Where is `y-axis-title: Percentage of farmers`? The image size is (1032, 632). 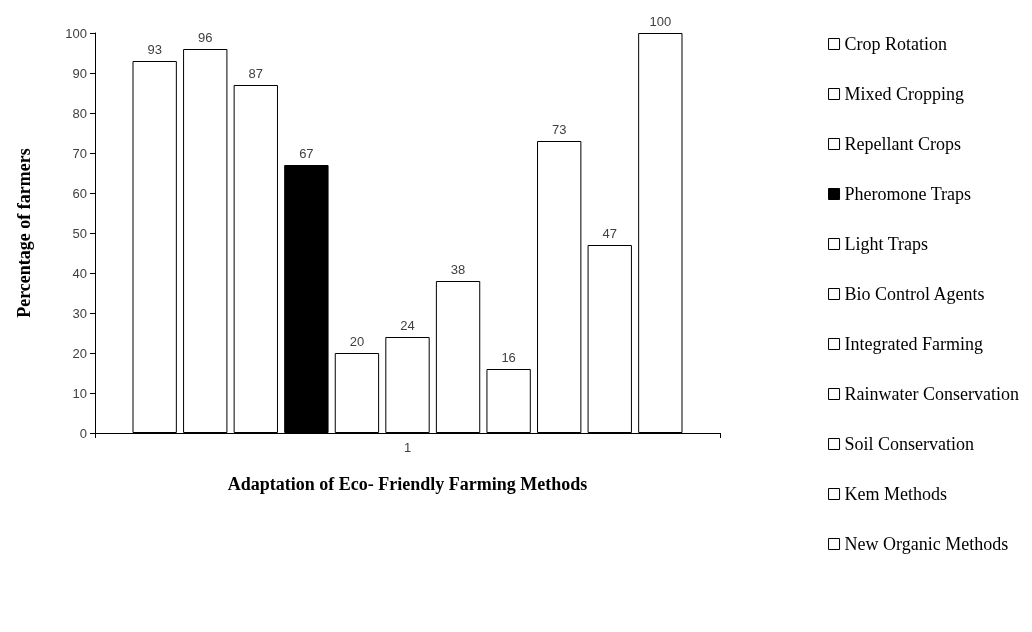
y-axis-title: Percentage of farmers is located at coordinates (24, 233).